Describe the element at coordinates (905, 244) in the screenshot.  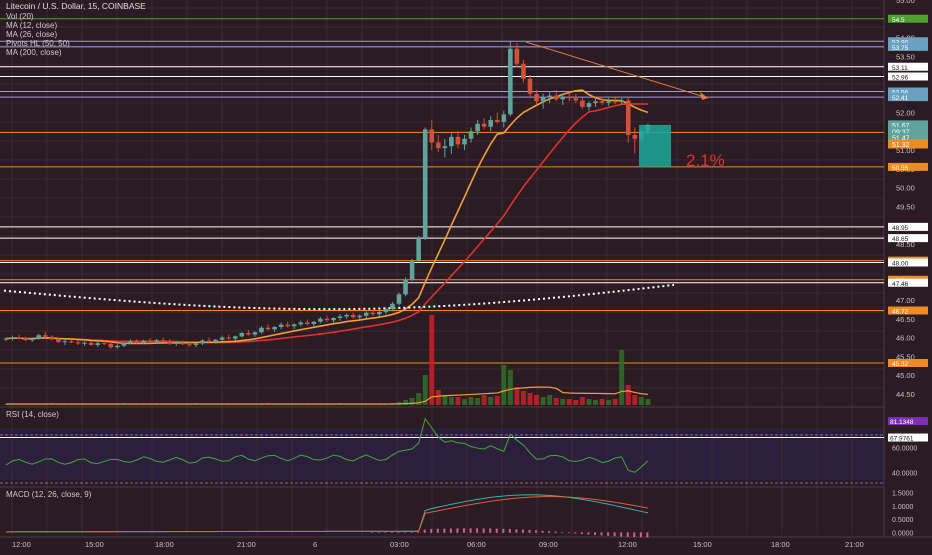
I see `price-tick-label: 48.50` at that location.